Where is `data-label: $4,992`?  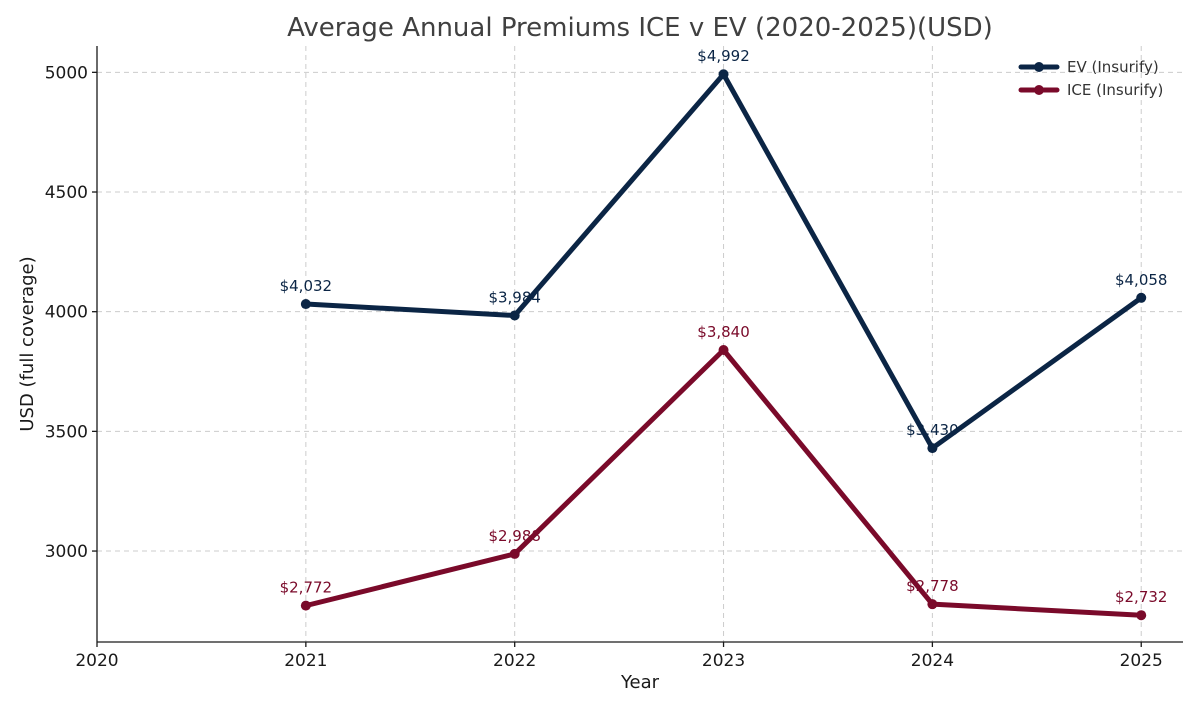
data-label: $4,992 is located at coordinates (723, 56).